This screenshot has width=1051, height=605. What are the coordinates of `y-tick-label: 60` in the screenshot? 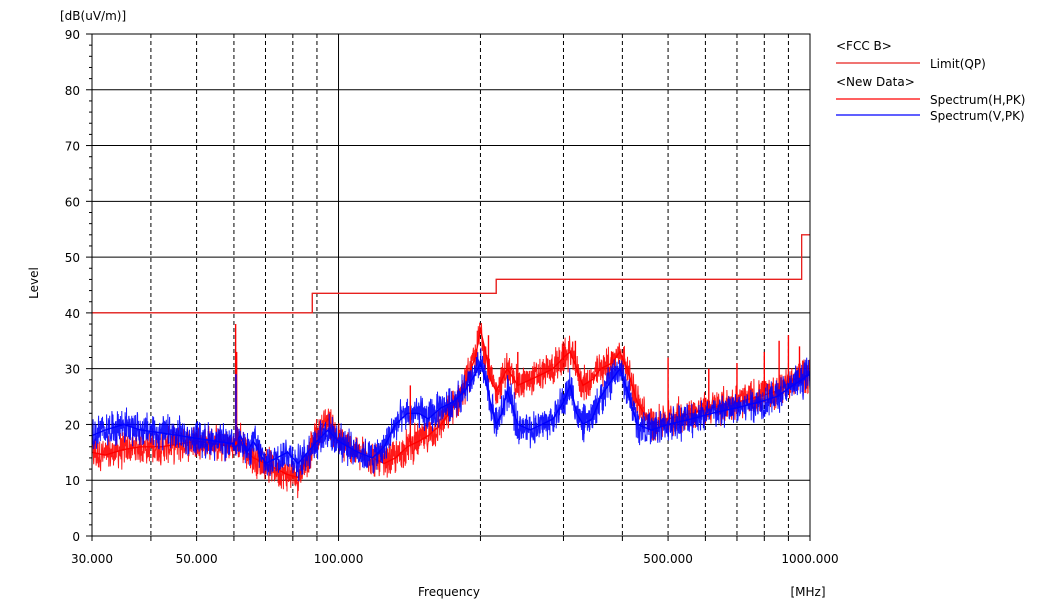 It's located at (72, 202).